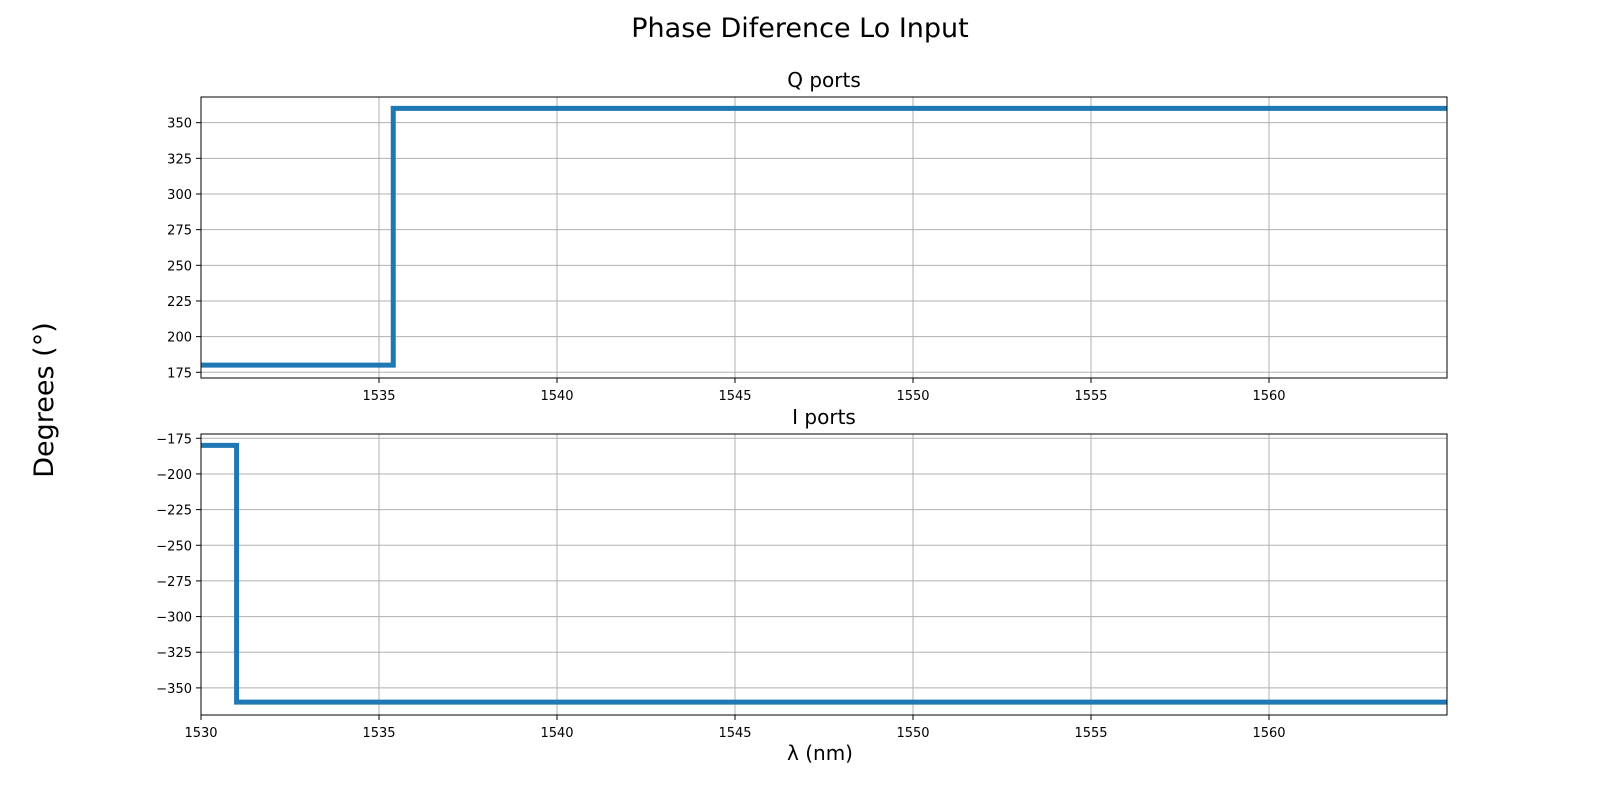 Image resolution: width=1600 pixels, height=800 pixels. What do you see at coordinates (556, 733) in the screenshot?
I see `i-ports-x-tick-label: 1540` at bounding box center [556, 733].